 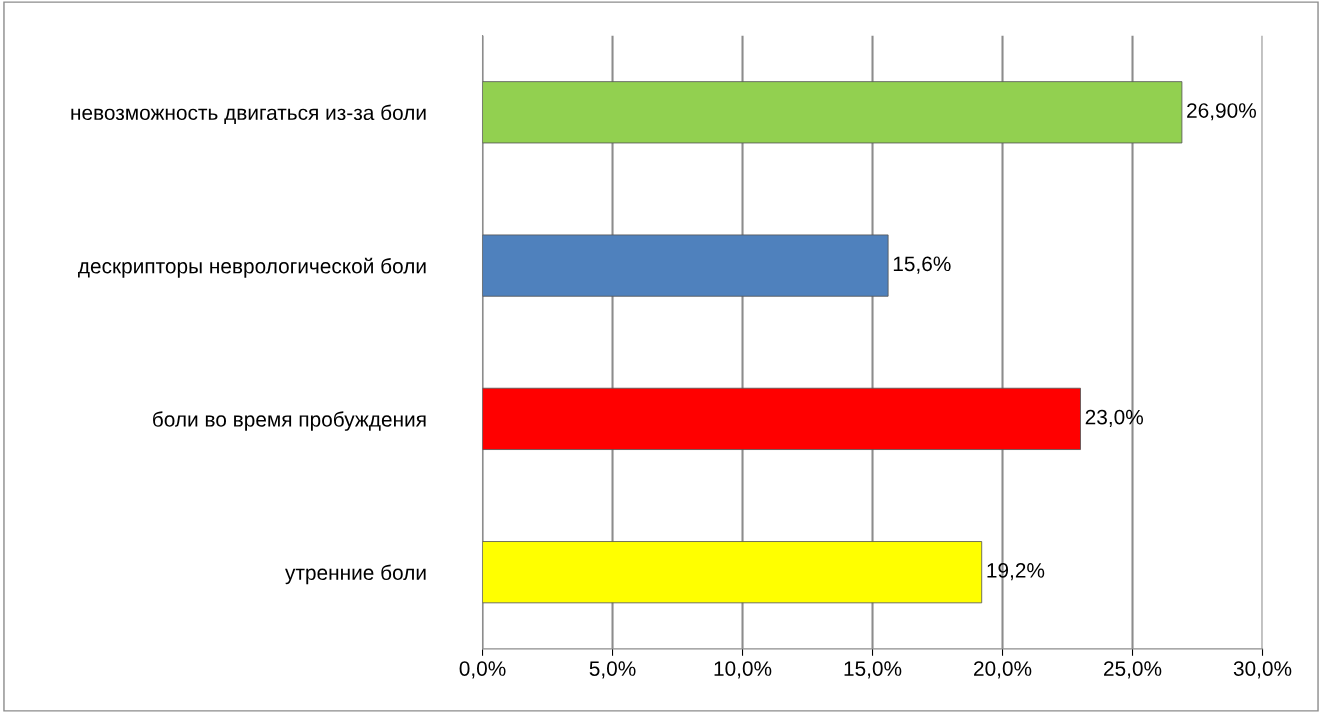 What do you see at coordinates (743, 670) in the screenshot?
I see `x-tick-label: 10,0%` at bounding box center [743, 670].